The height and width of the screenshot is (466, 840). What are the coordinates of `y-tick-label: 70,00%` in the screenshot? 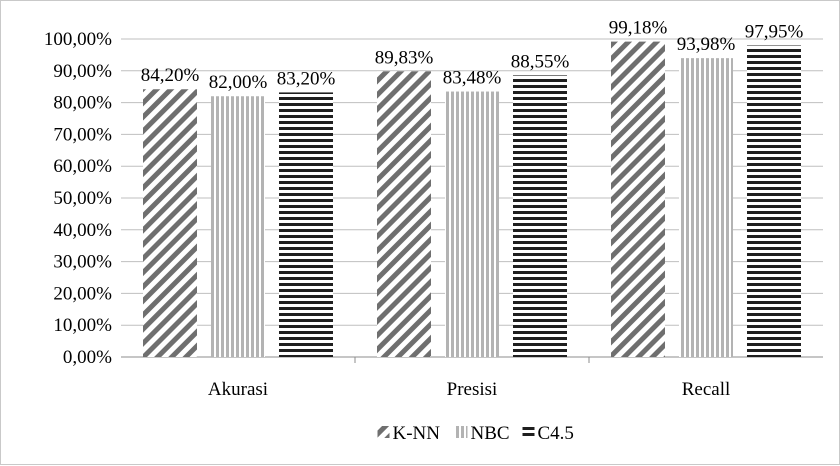 It's located at (82, 134).